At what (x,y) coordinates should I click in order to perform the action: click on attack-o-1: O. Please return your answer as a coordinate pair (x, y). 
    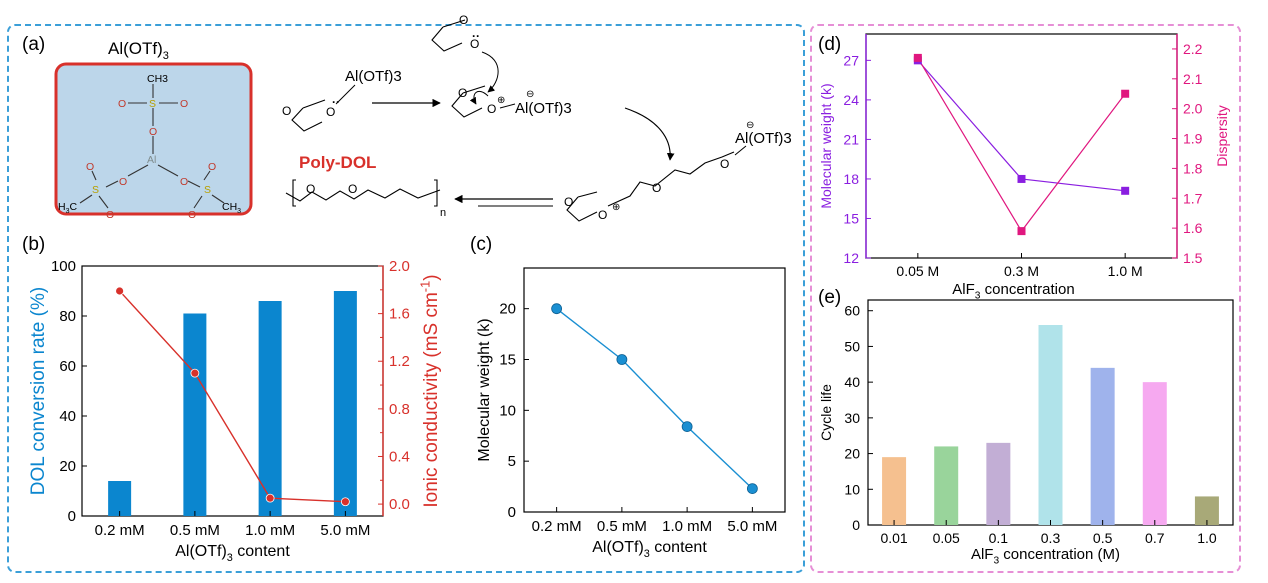
    Looking at the image, I should click on (463, 20).